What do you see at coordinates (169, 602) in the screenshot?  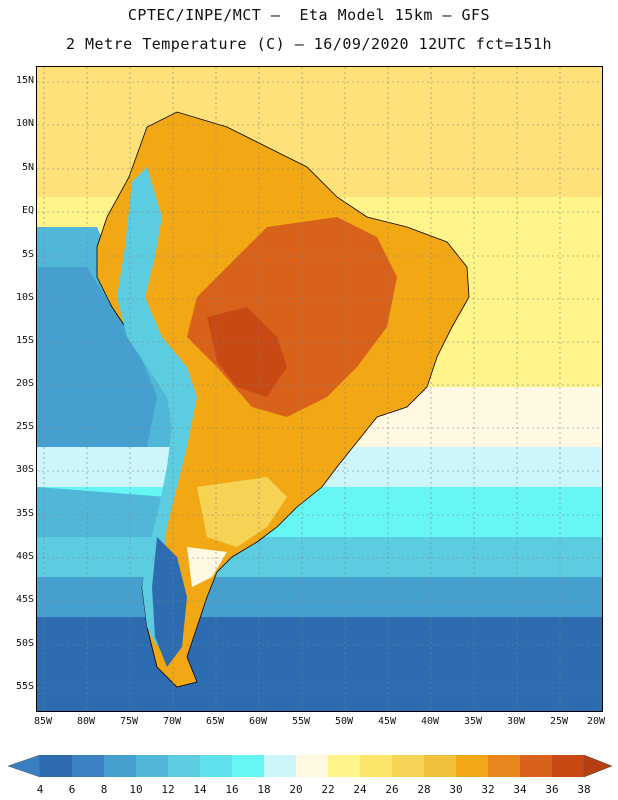 I see `patagonia-cold` at bounding box center [169, 602].